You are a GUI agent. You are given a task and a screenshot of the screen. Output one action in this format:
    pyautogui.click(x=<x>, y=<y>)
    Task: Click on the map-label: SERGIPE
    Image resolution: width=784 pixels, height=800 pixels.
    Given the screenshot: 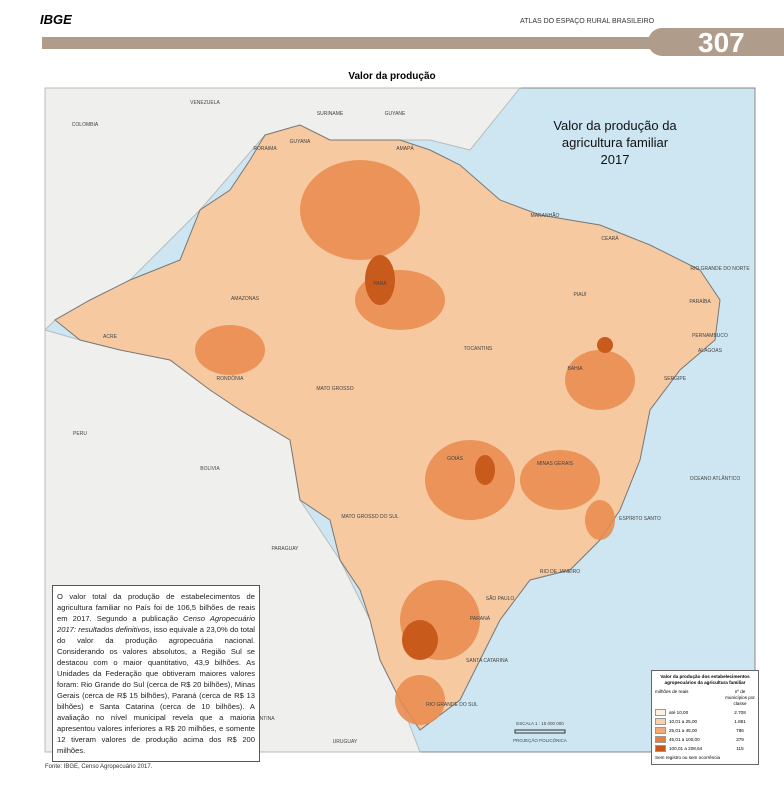 What is the action you would take?
    pyautogui.click(x=675, y=379)
    